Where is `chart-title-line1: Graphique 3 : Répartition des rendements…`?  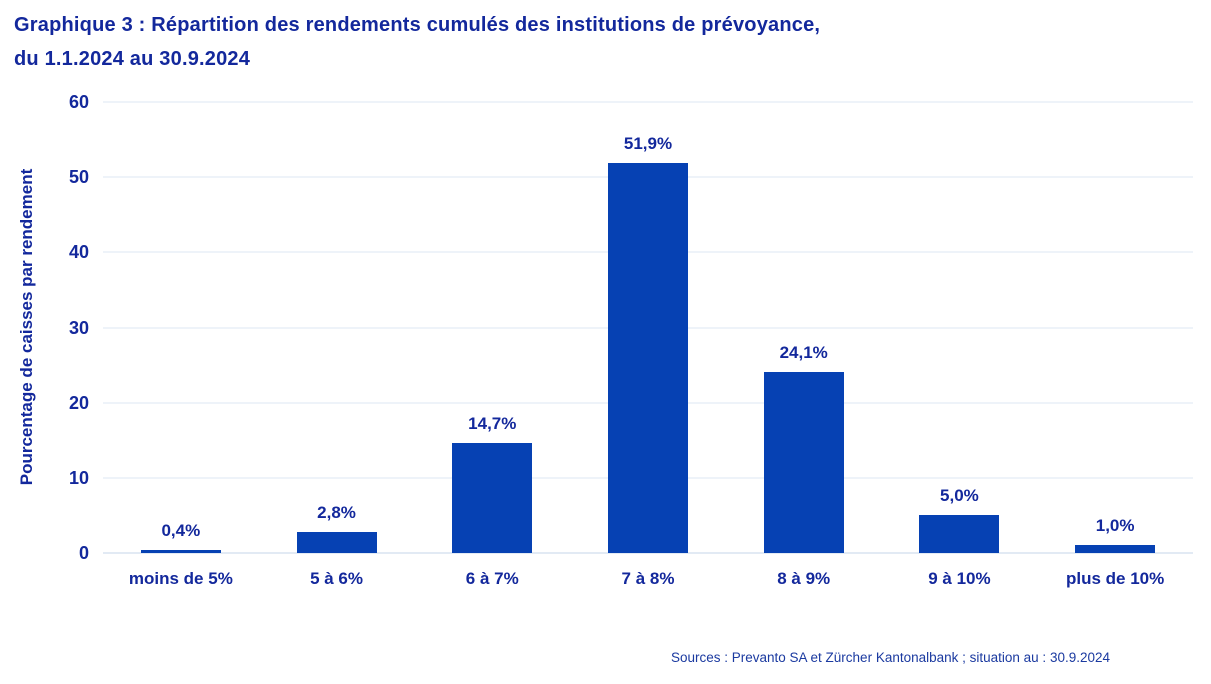
chart-title-line1: Graphique 3 : Répartition des rendements… is located at coordinates (417, 25).